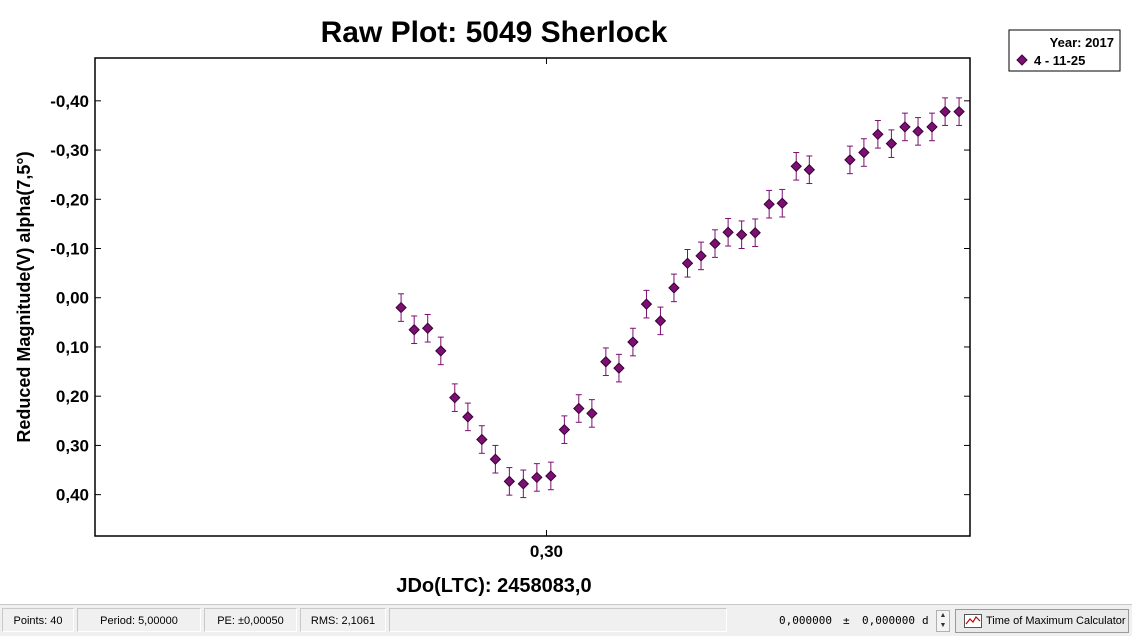 The image size is (1132, 636). I want to click on period-value: Period: 5,00000, so click(139, 620).